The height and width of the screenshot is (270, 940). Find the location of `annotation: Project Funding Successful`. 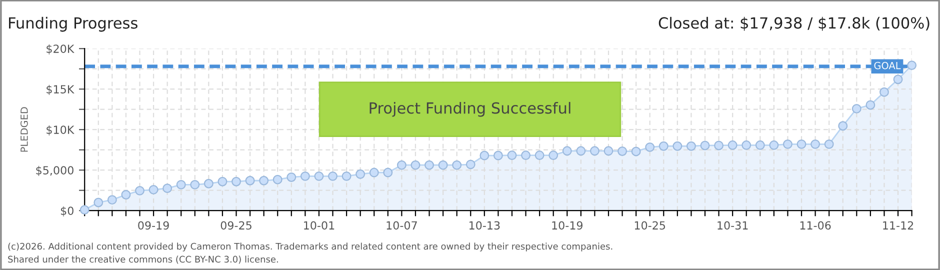

annotation: Project Funding Successful is located at coordinates (470, 109).